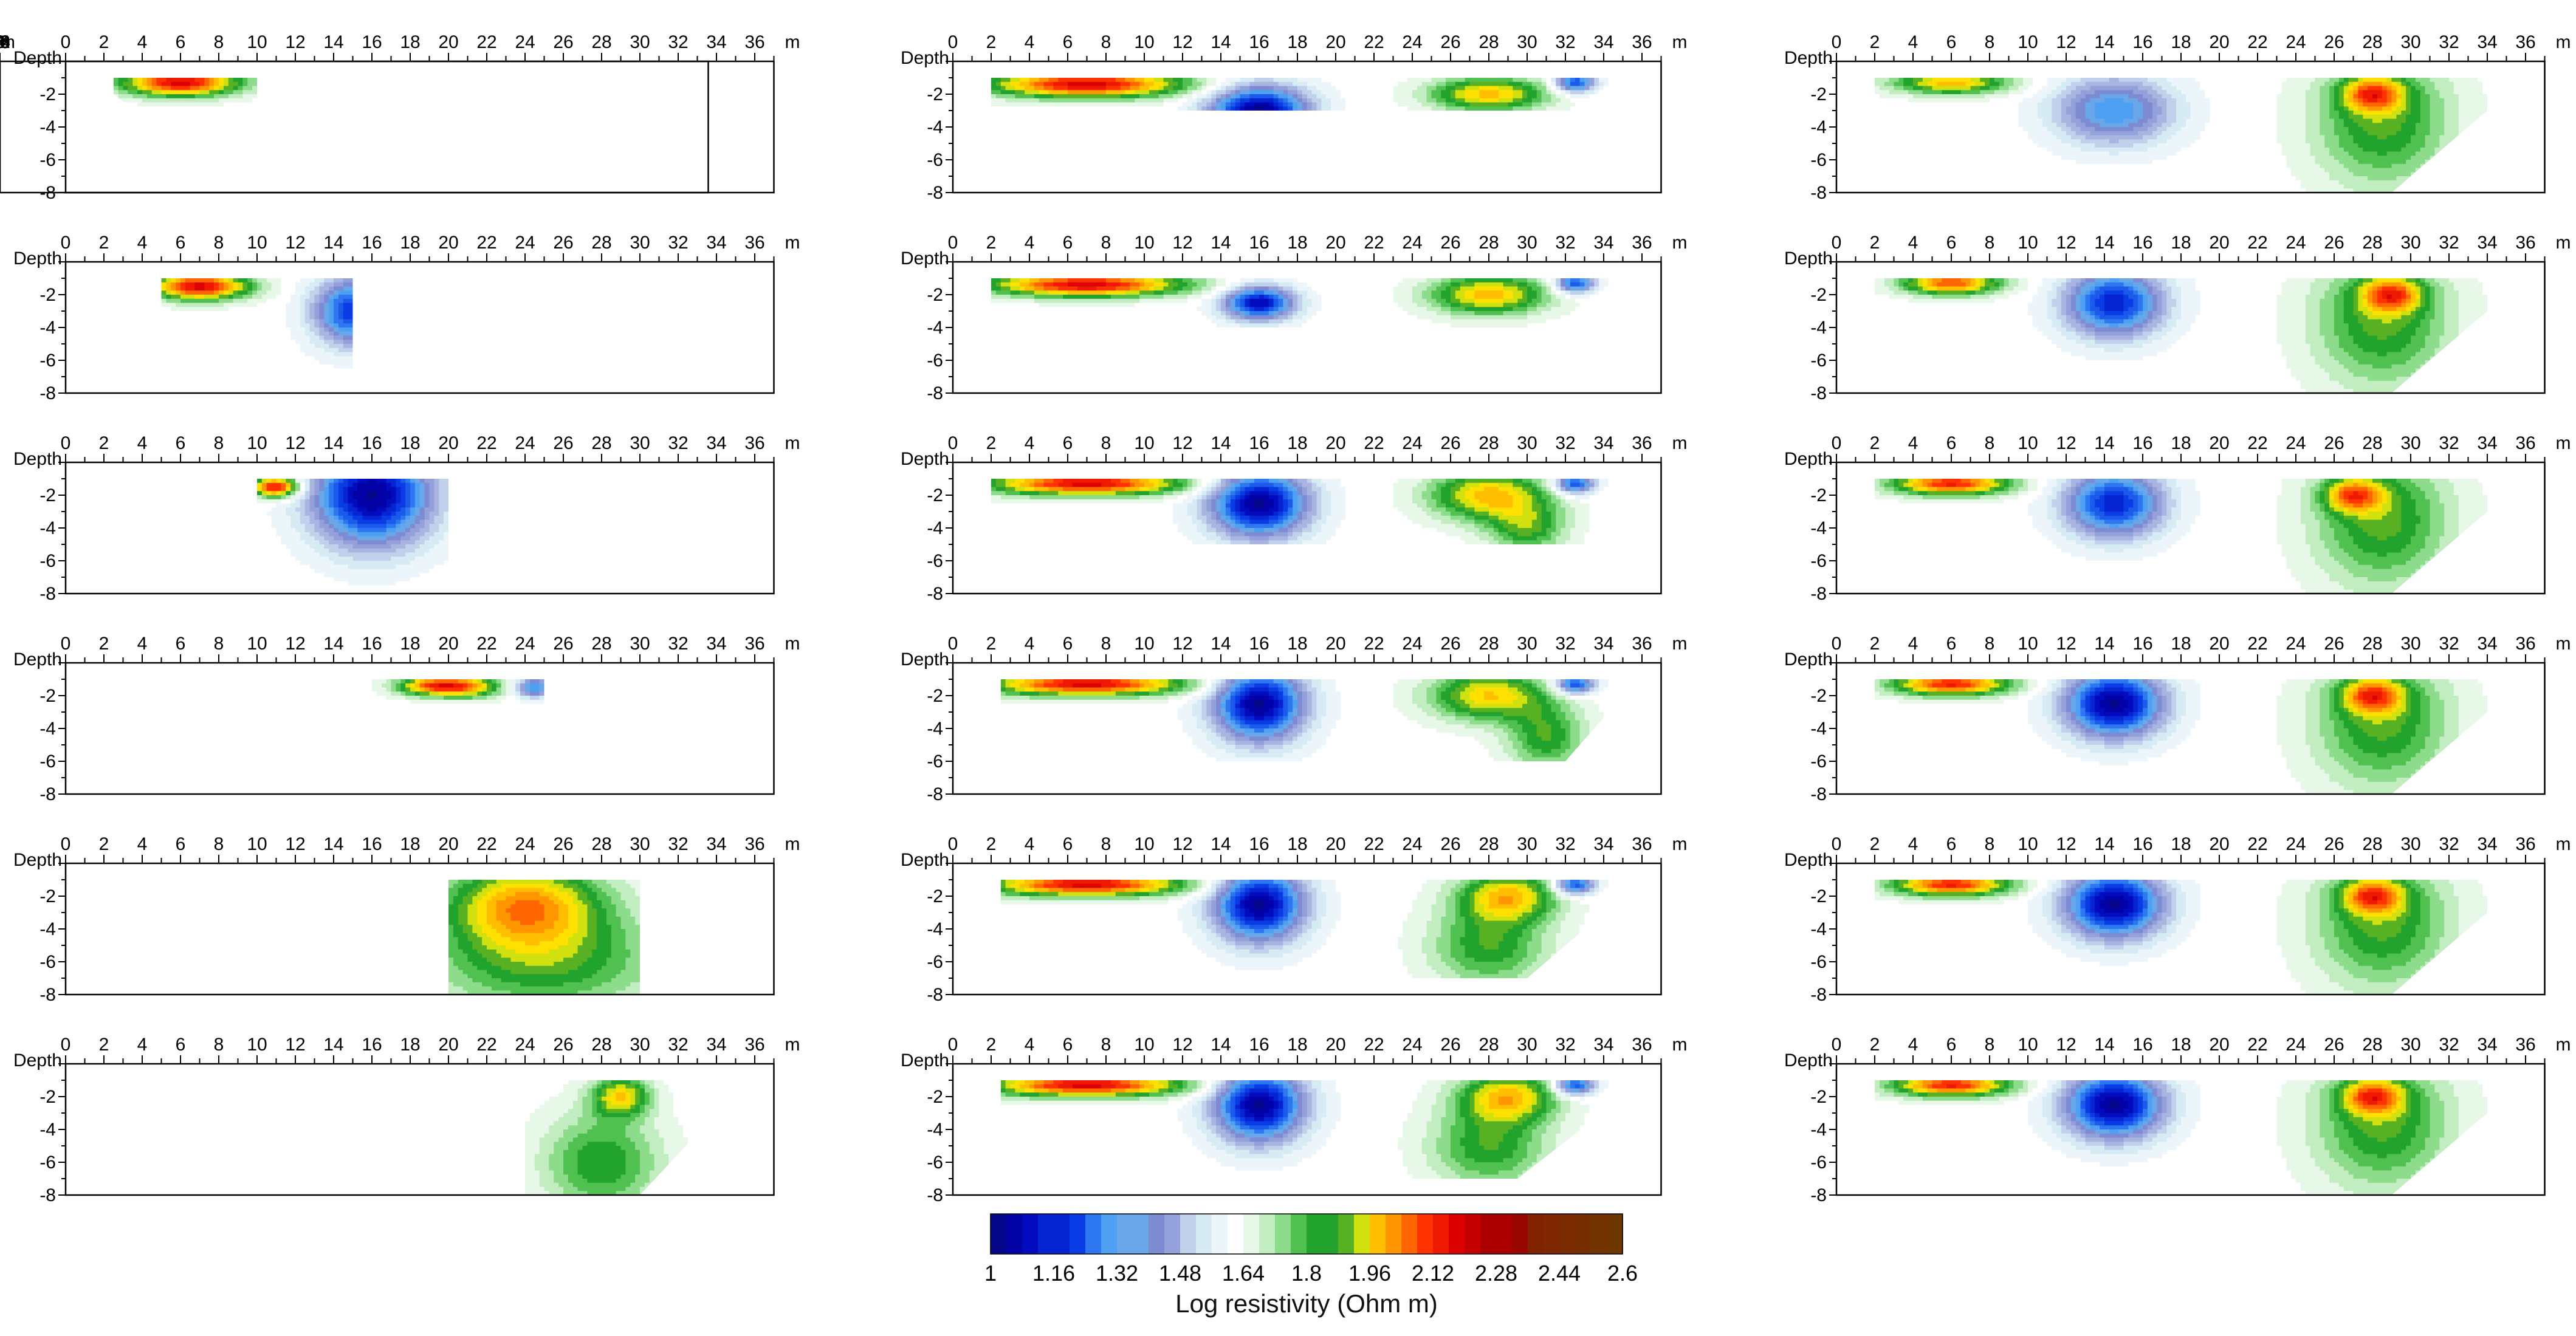 This screenshot has width=2576, height=1336. I want to click on colorbar-tick-label: 1.48, so click(1180, 1273).